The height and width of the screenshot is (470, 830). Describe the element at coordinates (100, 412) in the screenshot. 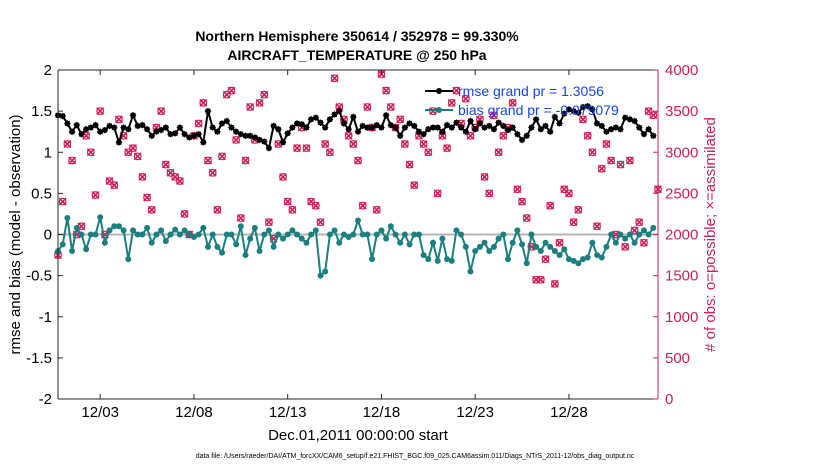

I see `x-tick-label: 12/03` at that location.